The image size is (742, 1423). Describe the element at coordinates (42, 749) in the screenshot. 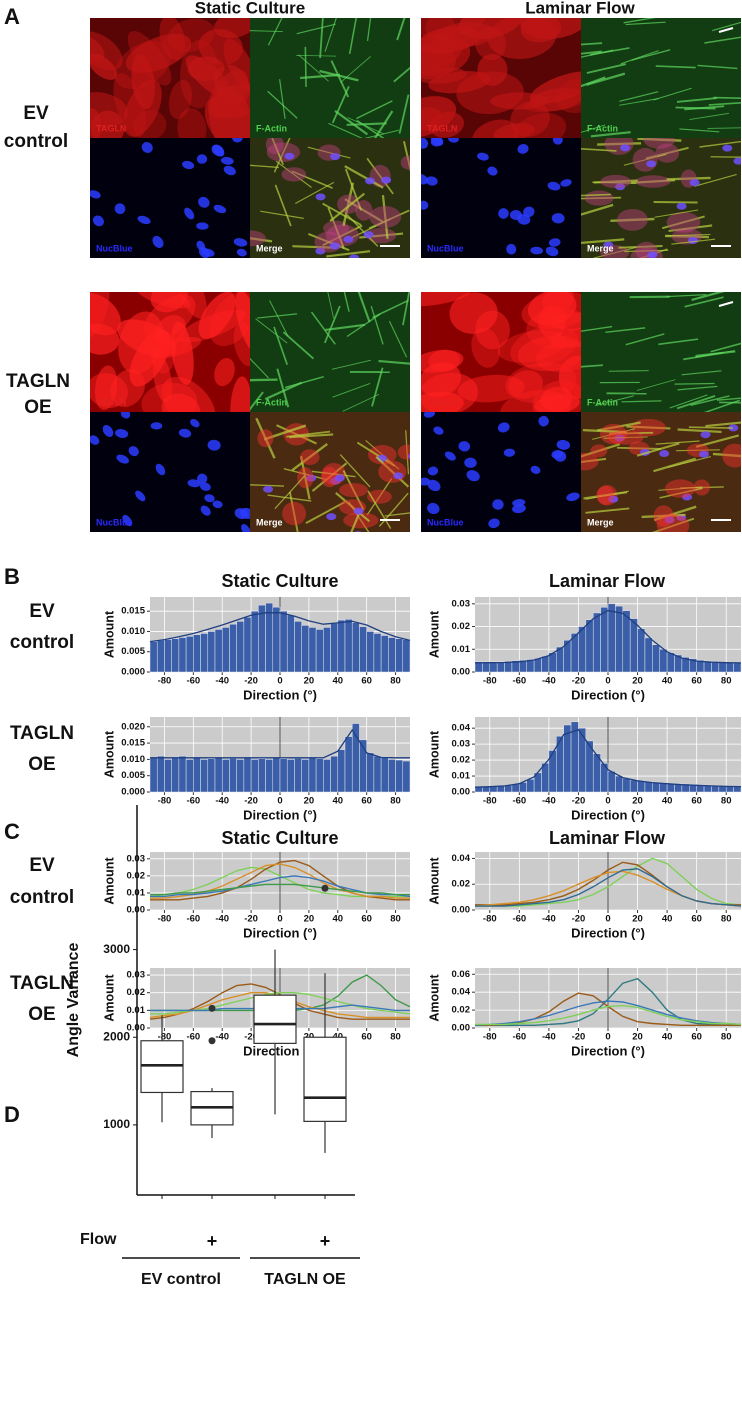

I see `row-label: TAGLN OE` at that location.